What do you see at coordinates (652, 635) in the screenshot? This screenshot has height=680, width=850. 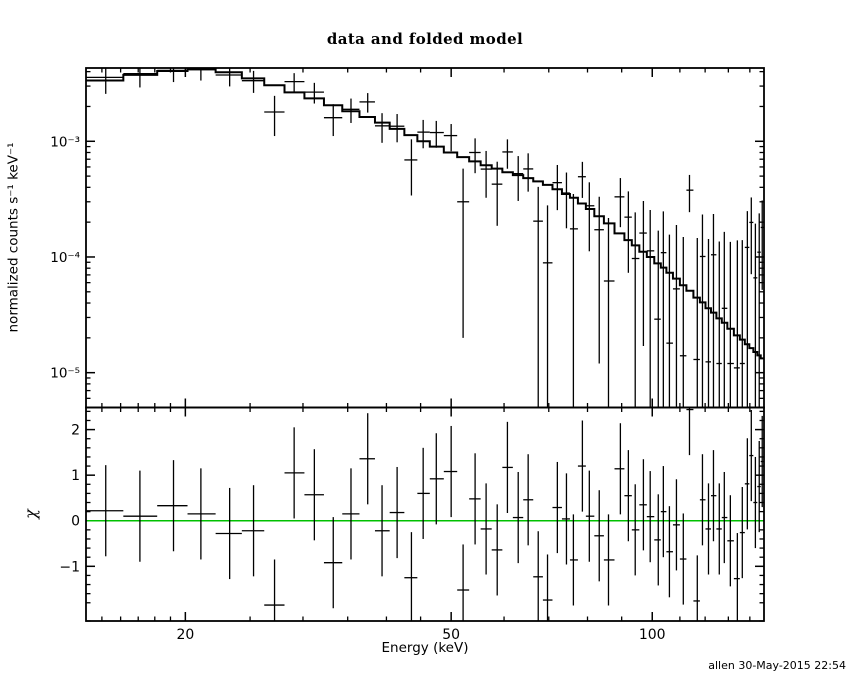 I see `svg-text: 100` at bounding box center [652, 635].